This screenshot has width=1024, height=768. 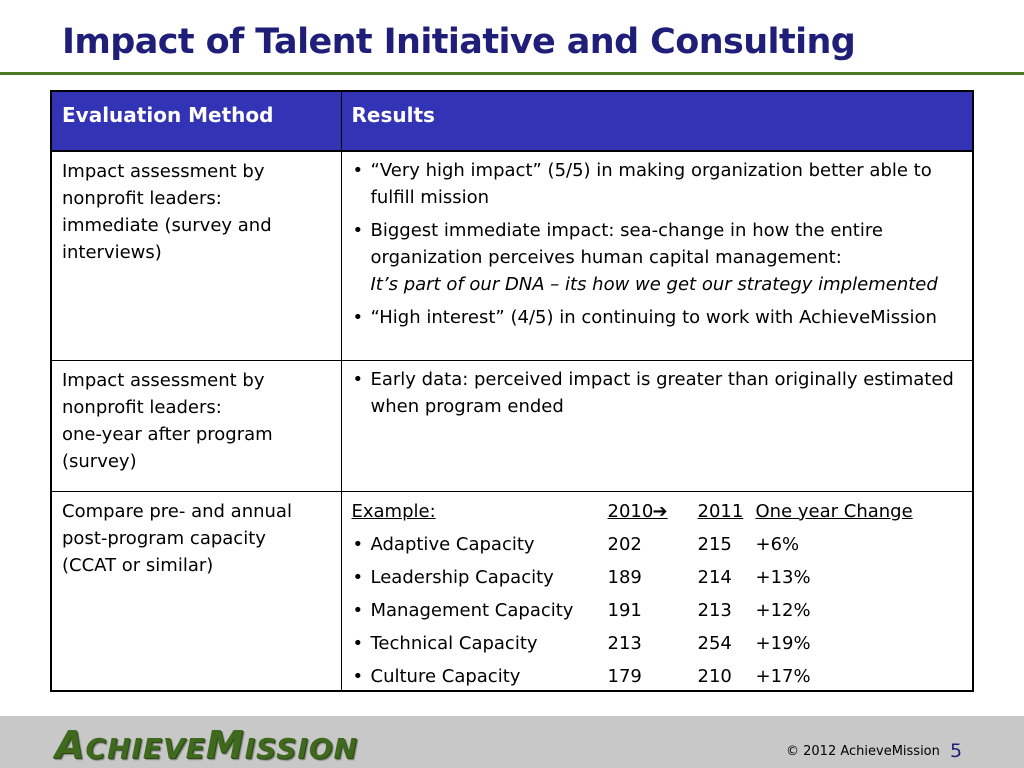 What do you see at coordinates (714, 610) in the screenshot?
I see `value-2011: 213` at bounding box center [714, 610].